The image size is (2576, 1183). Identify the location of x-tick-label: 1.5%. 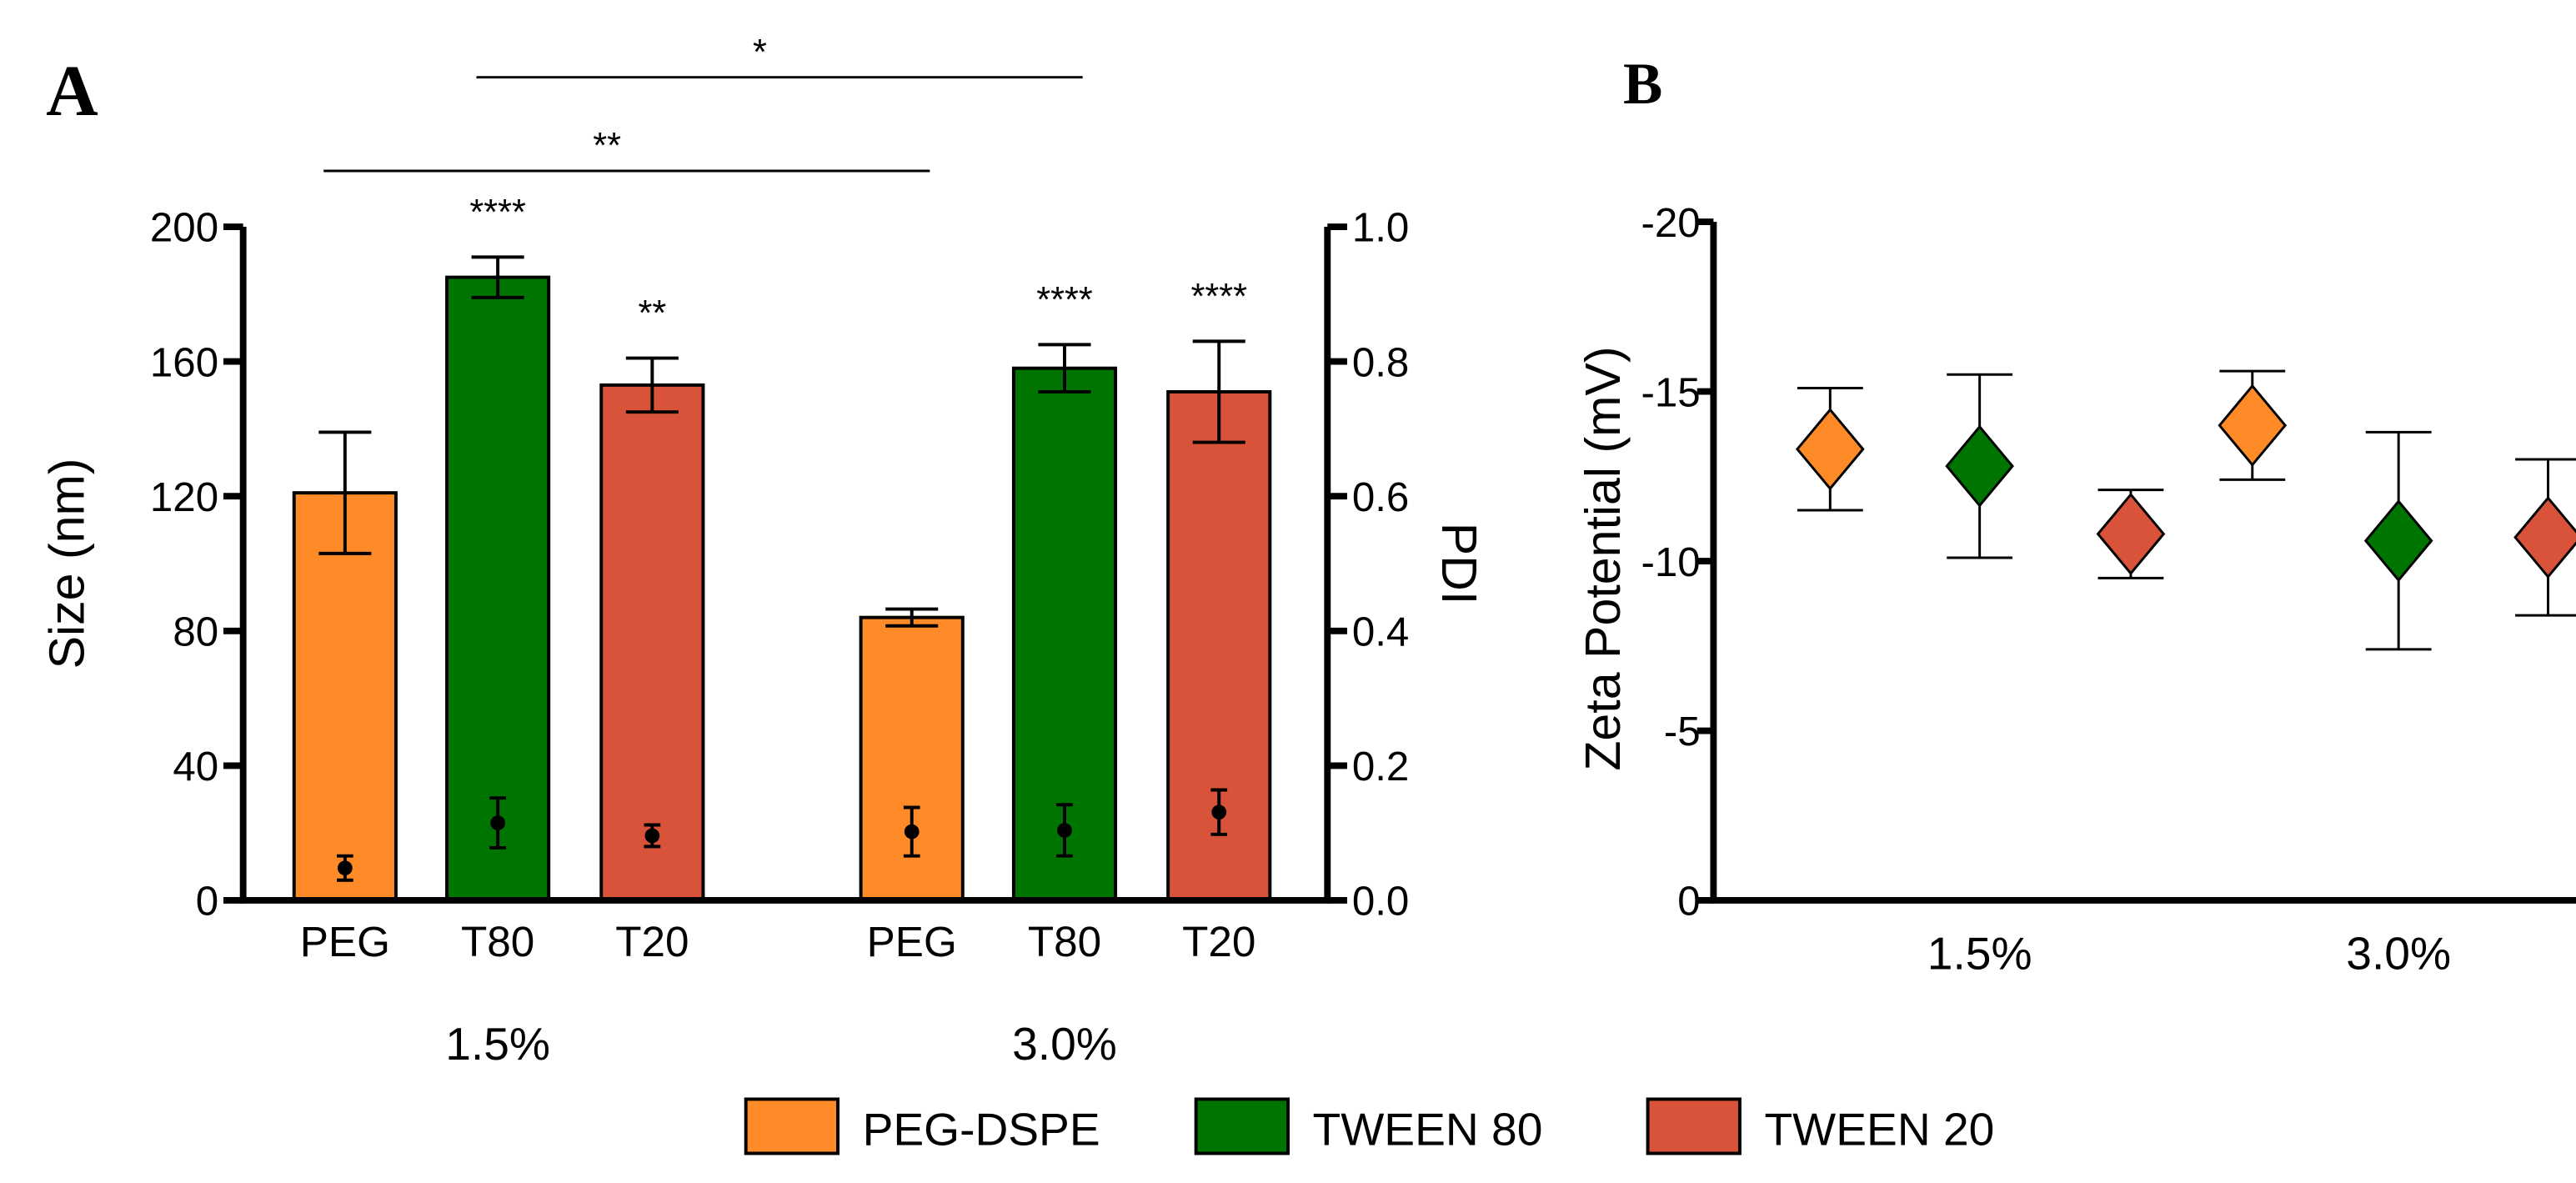
(1979, 954).